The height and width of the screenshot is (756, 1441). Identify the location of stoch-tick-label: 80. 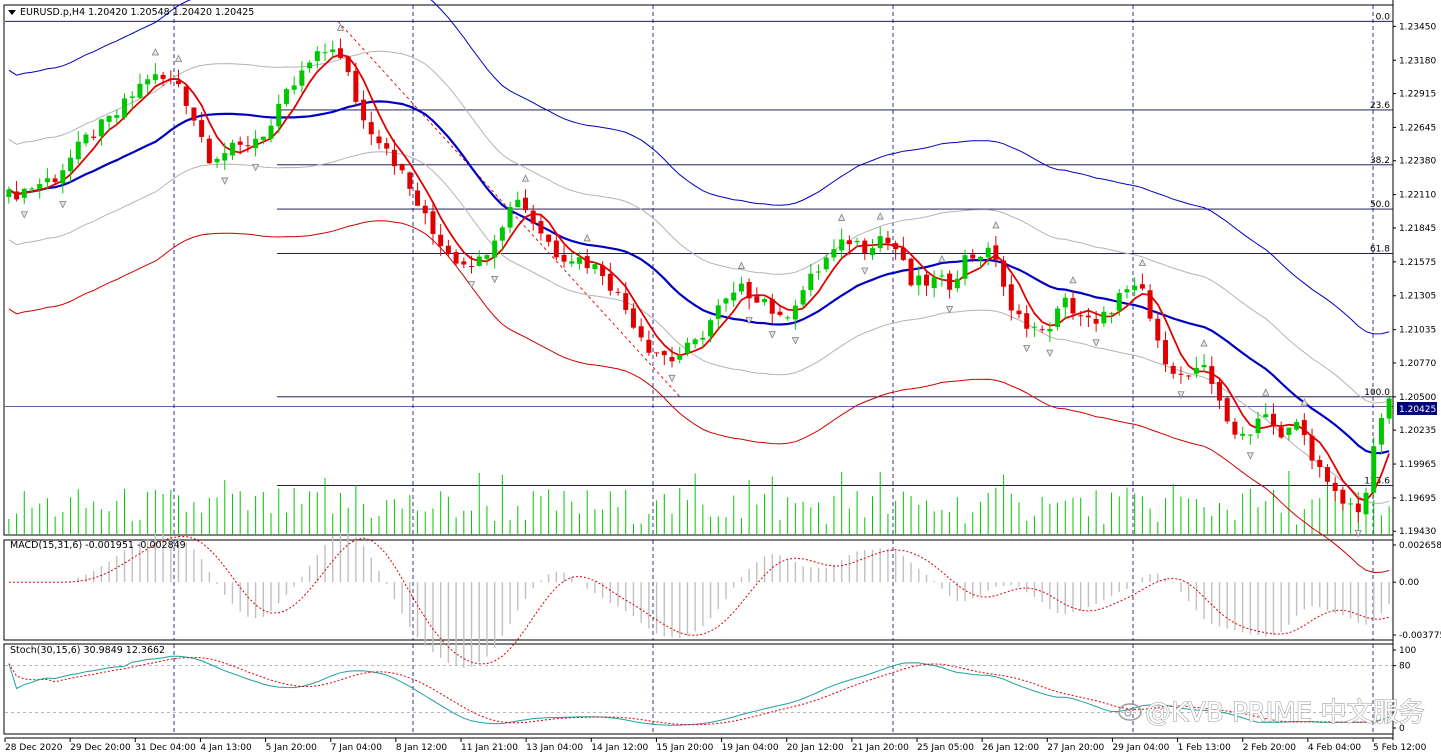
(1405, 667).